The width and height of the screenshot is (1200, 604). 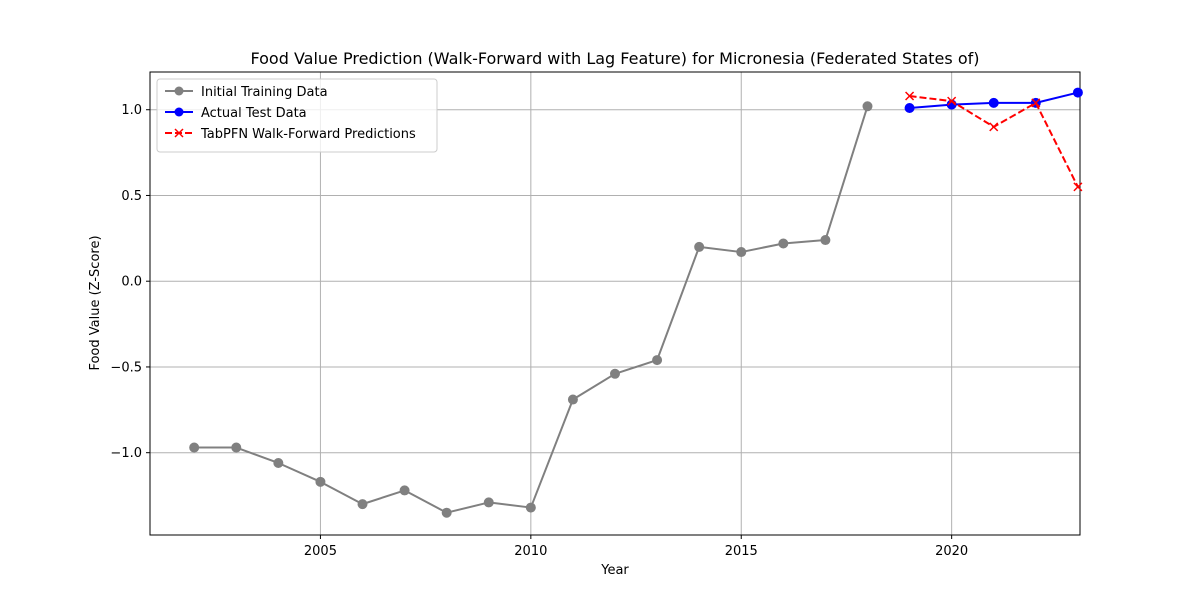 I want to click on legend-entry: TabPFN Walk-Forward Predictions, so click(x=290, y=134).